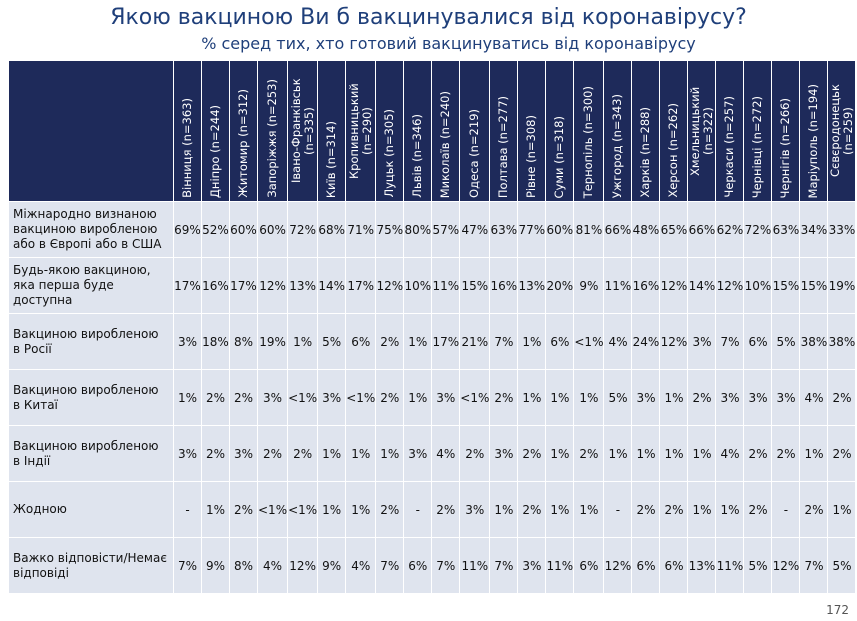 The image size is (857, 621). I want to click on column-label: Дніпро (n=244), so click(215, 151).